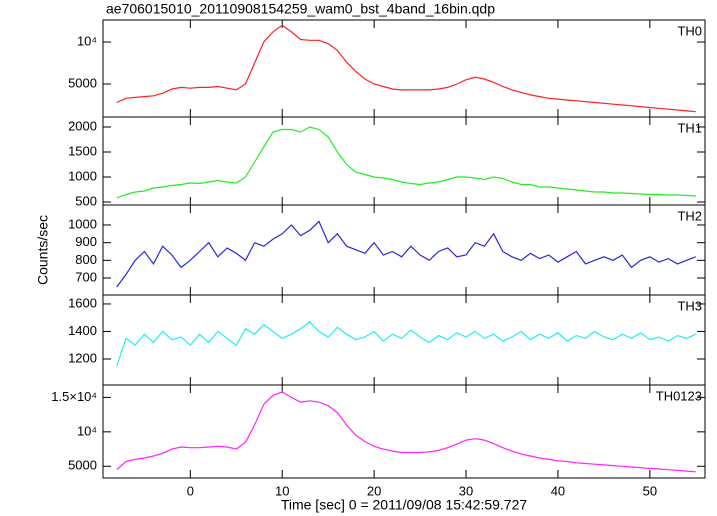 The height and width of the screenshot is (516, 717). Describe the element at coordinates (82, 125) in the screenshot. I see `y-tick-label: 2000` at that location.